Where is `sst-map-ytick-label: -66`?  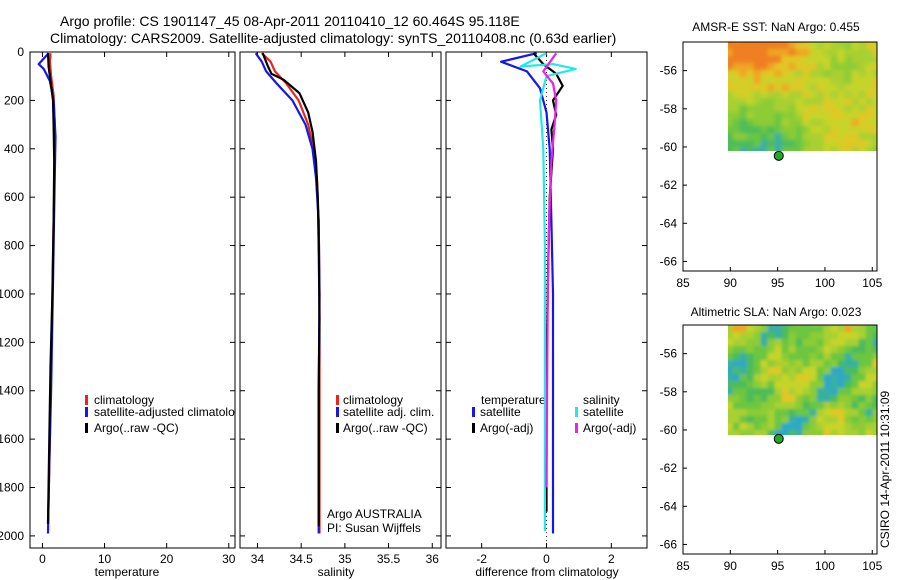
sst-map-ytick-label: -66 is located at coordinates (669, 261).